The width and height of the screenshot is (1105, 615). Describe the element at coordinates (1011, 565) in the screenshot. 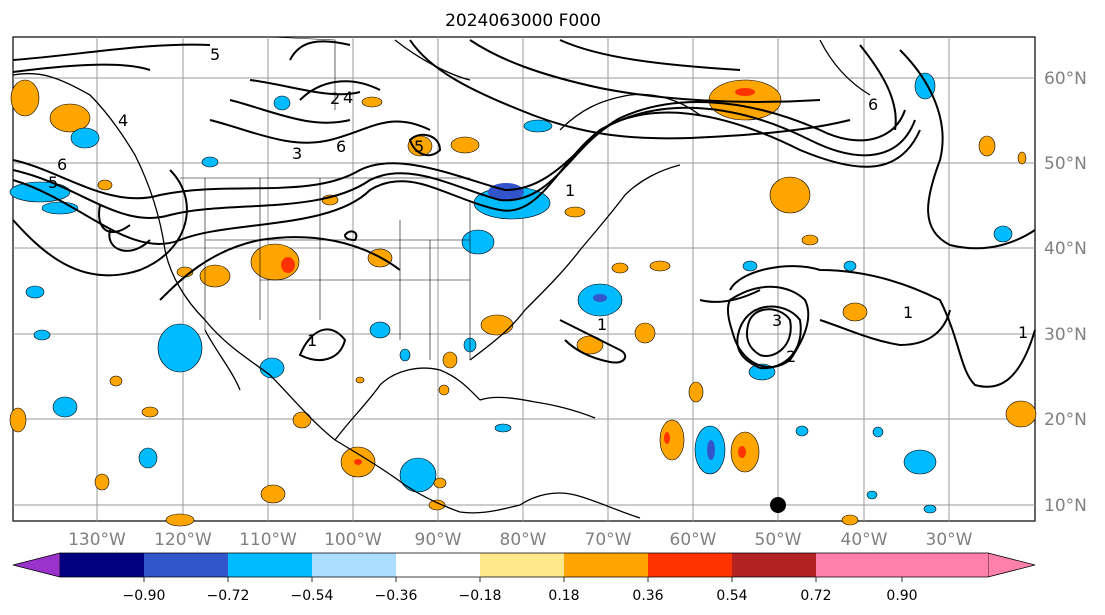

I see `colorbar-arrow-right` at that location.